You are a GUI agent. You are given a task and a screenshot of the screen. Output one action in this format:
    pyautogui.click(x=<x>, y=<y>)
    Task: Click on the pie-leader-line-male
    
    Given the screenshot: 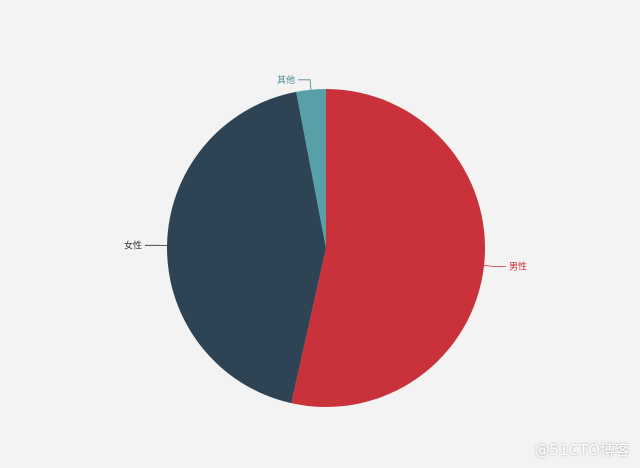 What is the action you would take?
    pyautogui.click(x=494, y=266)
    